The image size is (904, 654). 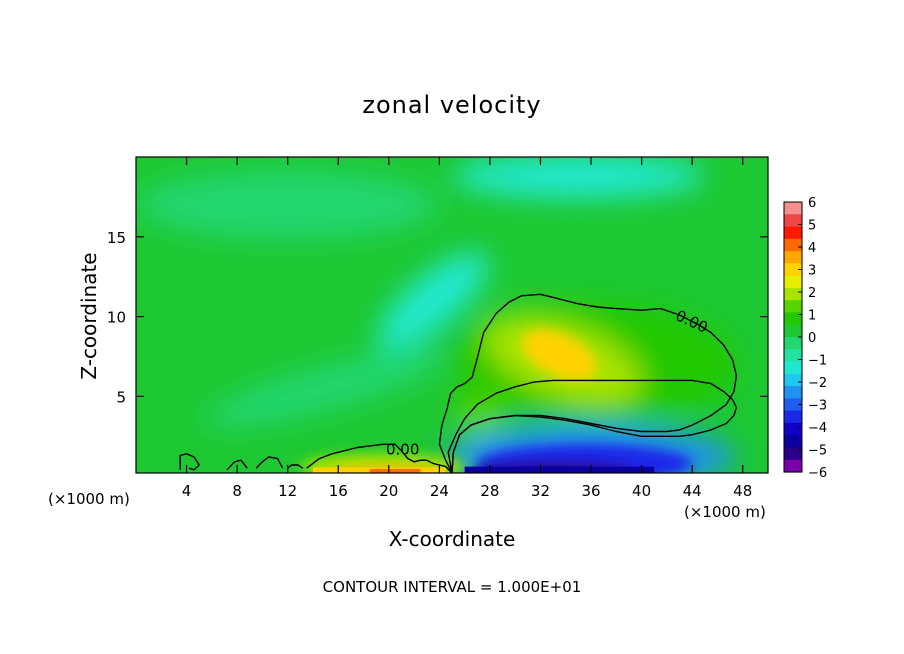 I want to click on colorbar-label: 4, so click(x=812, y=248).